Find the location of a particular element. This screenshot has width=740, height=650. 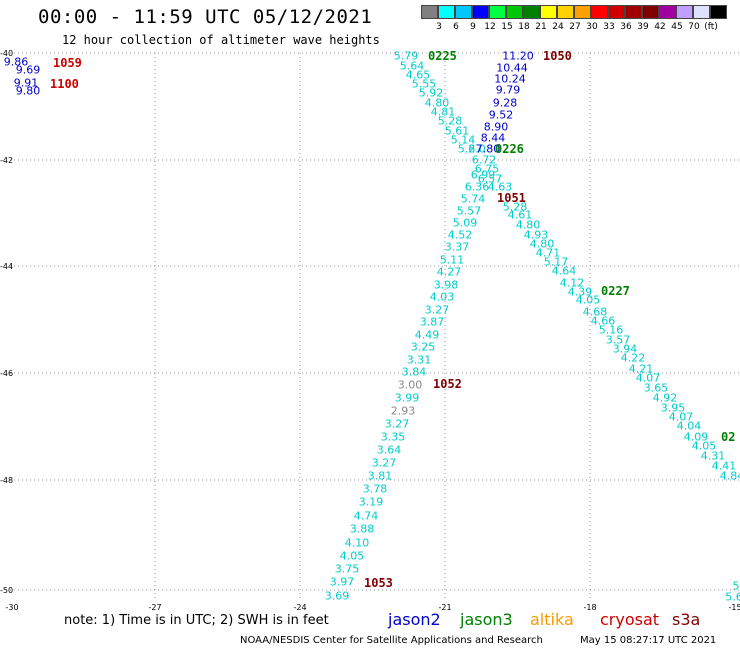

scale-label: 6 is located at coordinates (456, 27).